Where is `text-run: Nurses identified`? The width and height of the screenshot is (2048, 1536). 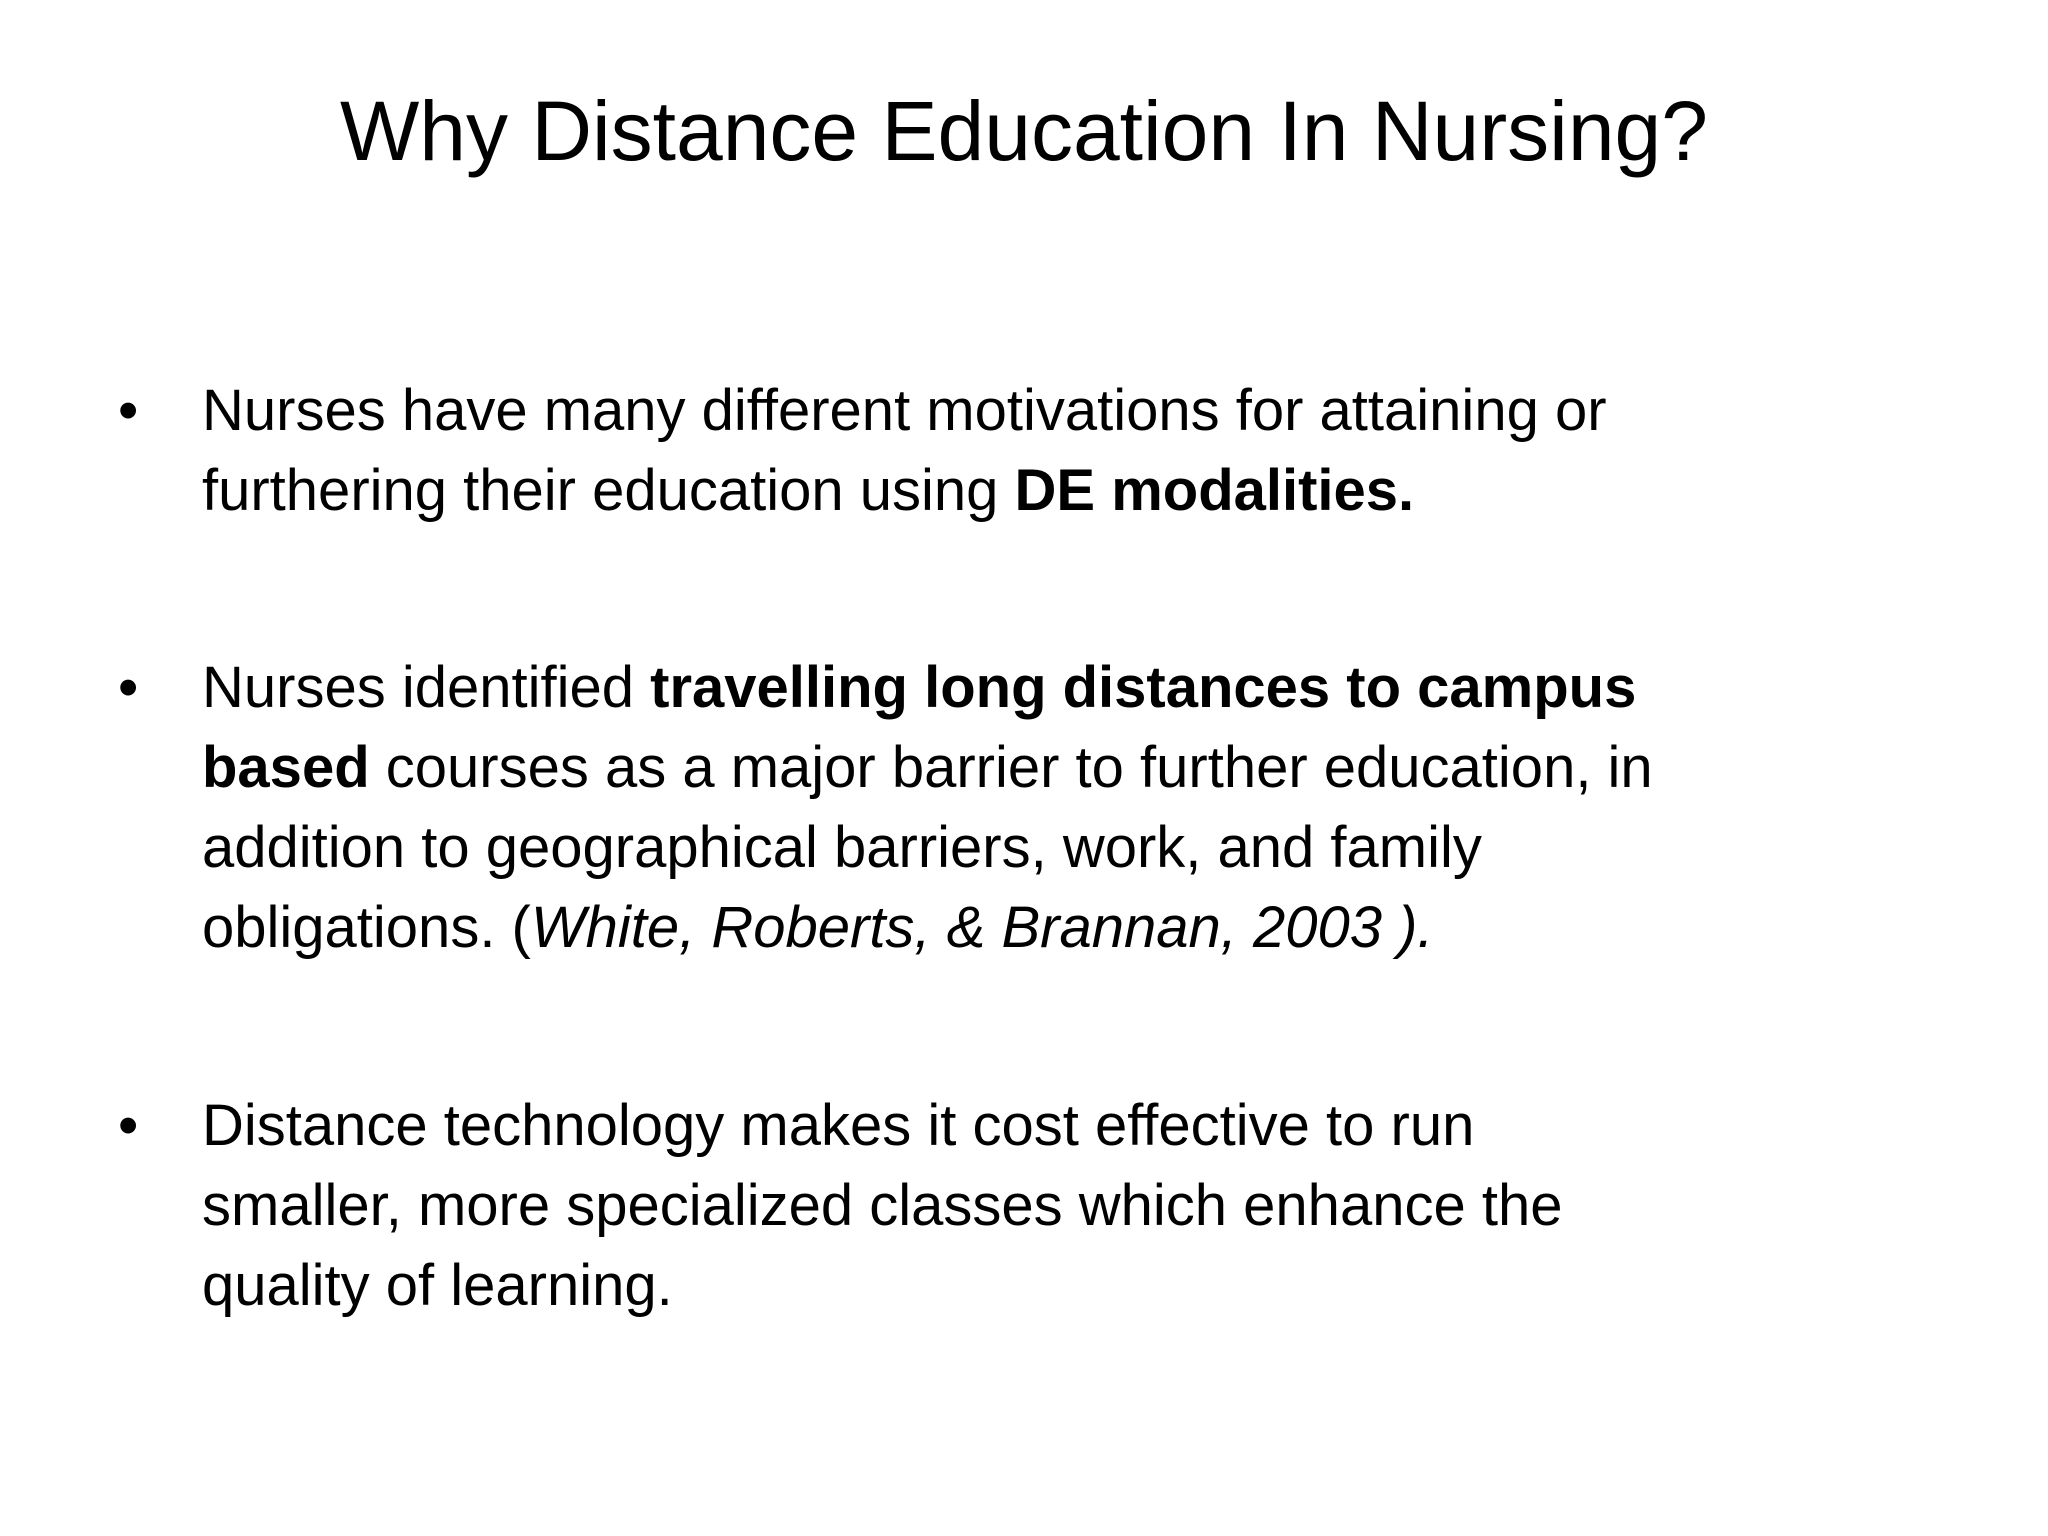
text-run: Nurses identified is located at coordinates (426, 687).